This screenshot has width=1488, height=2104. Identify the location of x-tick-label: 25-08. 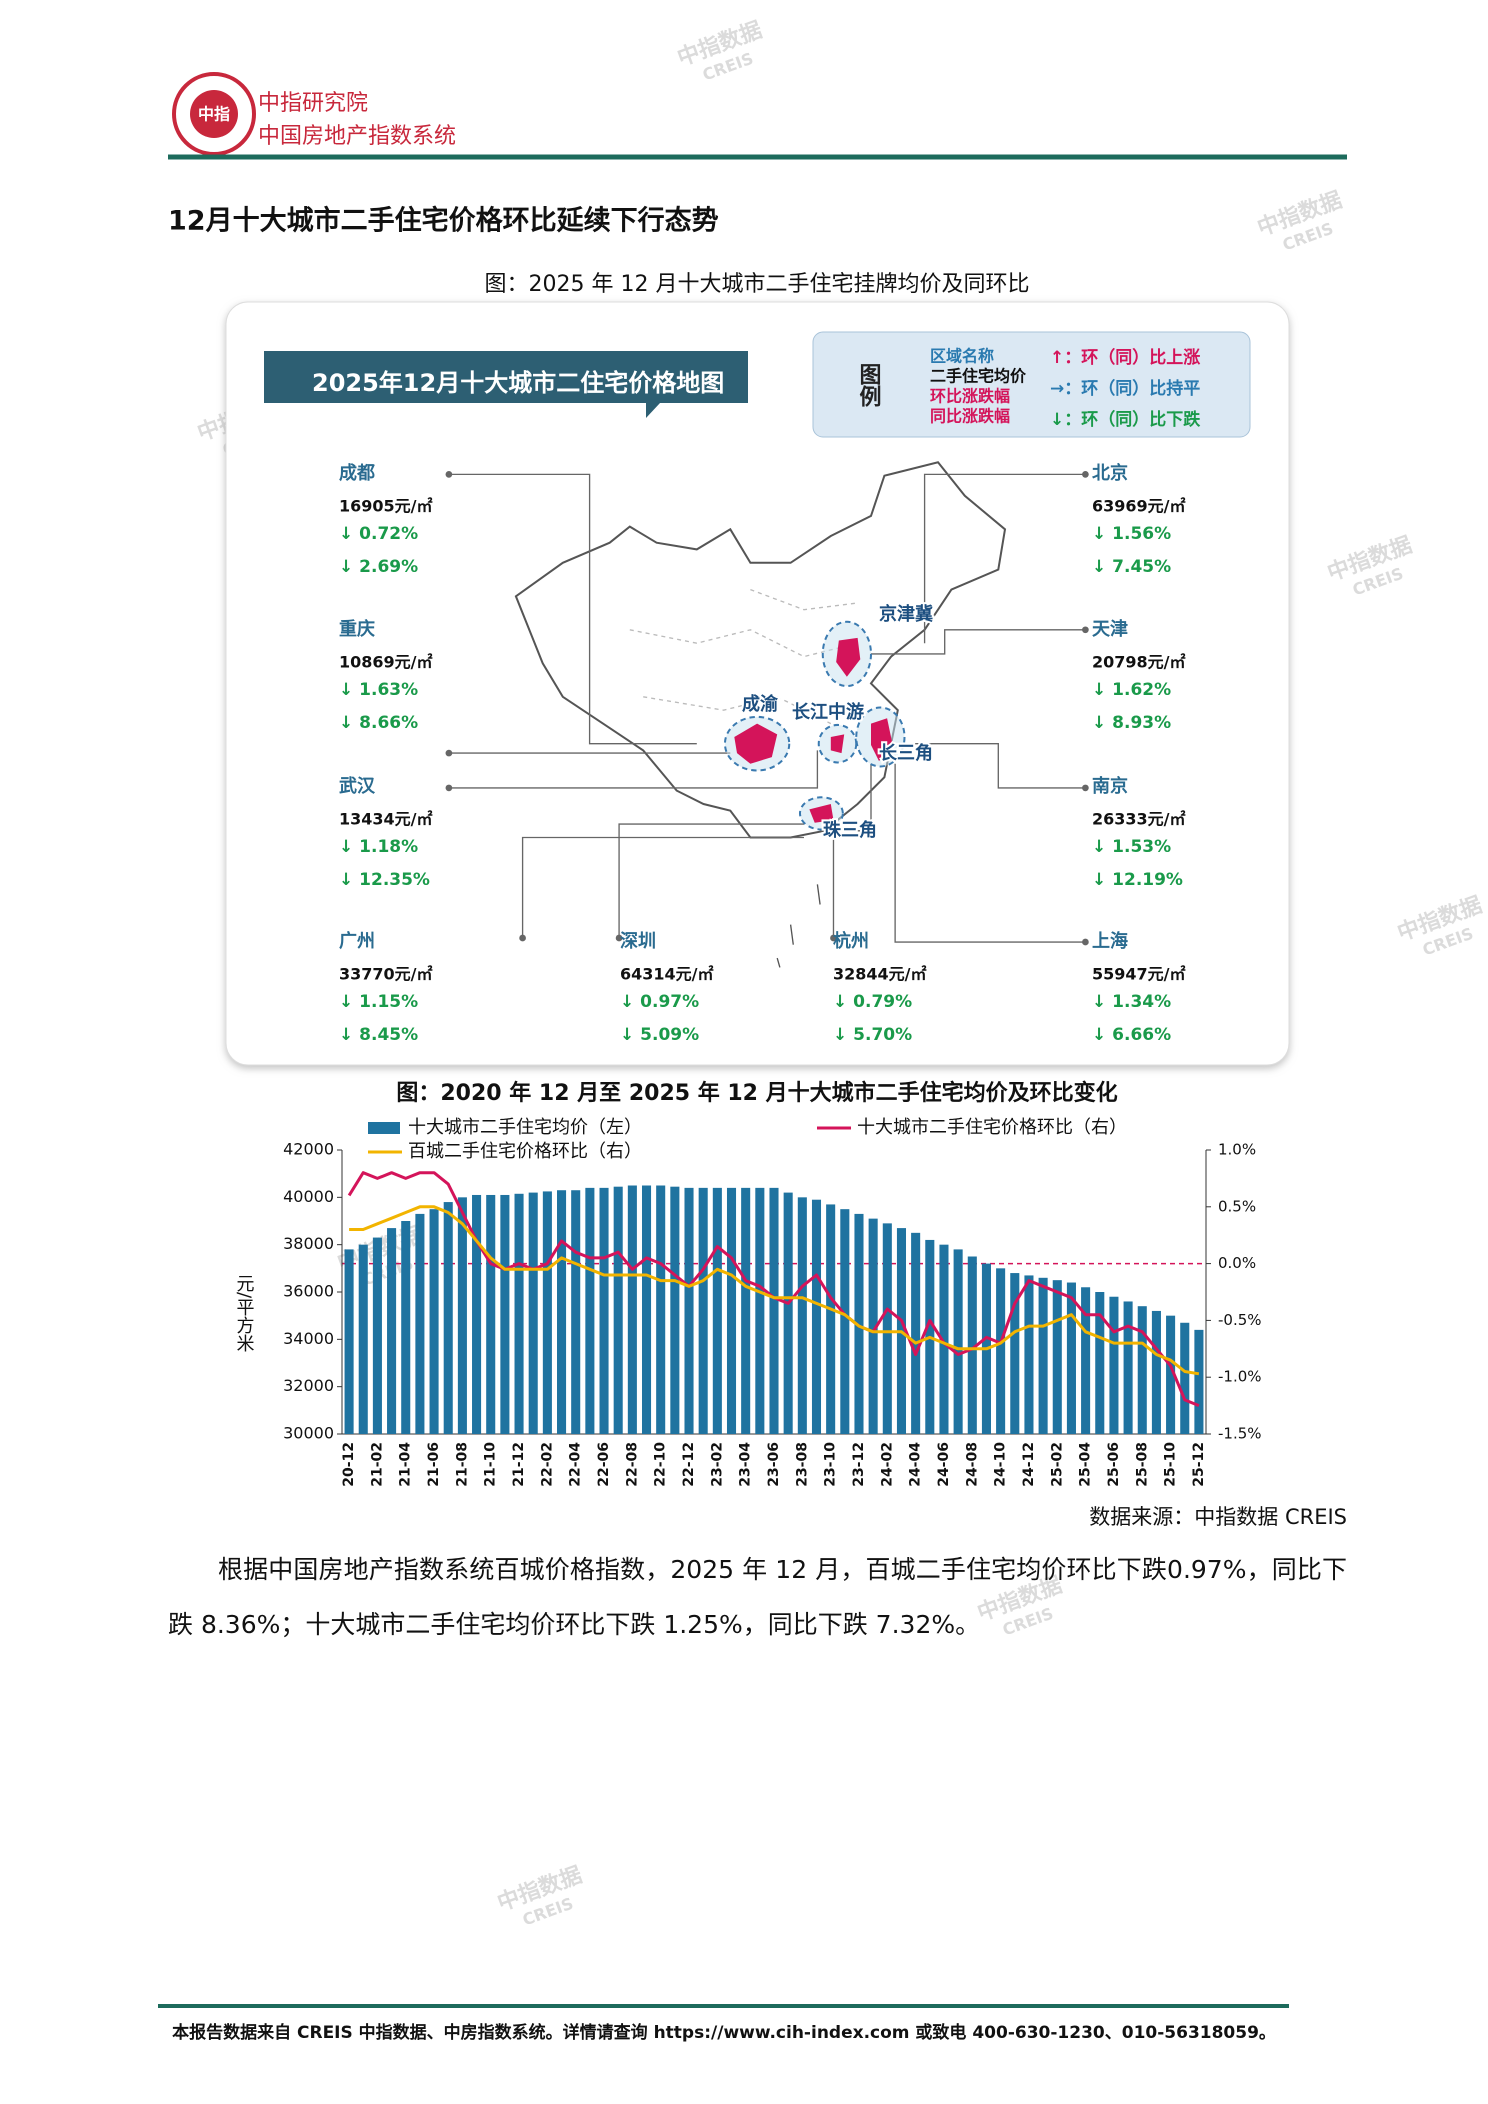
(1142, 1464).